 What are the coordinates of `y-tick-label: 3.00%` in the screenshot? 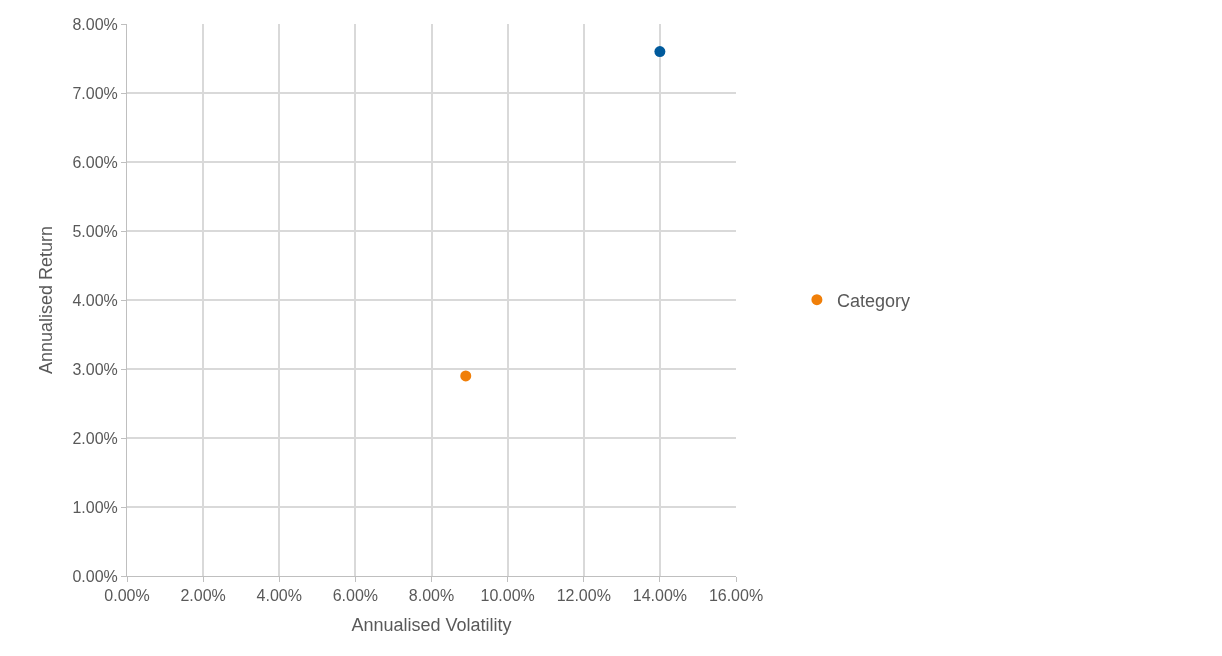 It's located at (95, 369).